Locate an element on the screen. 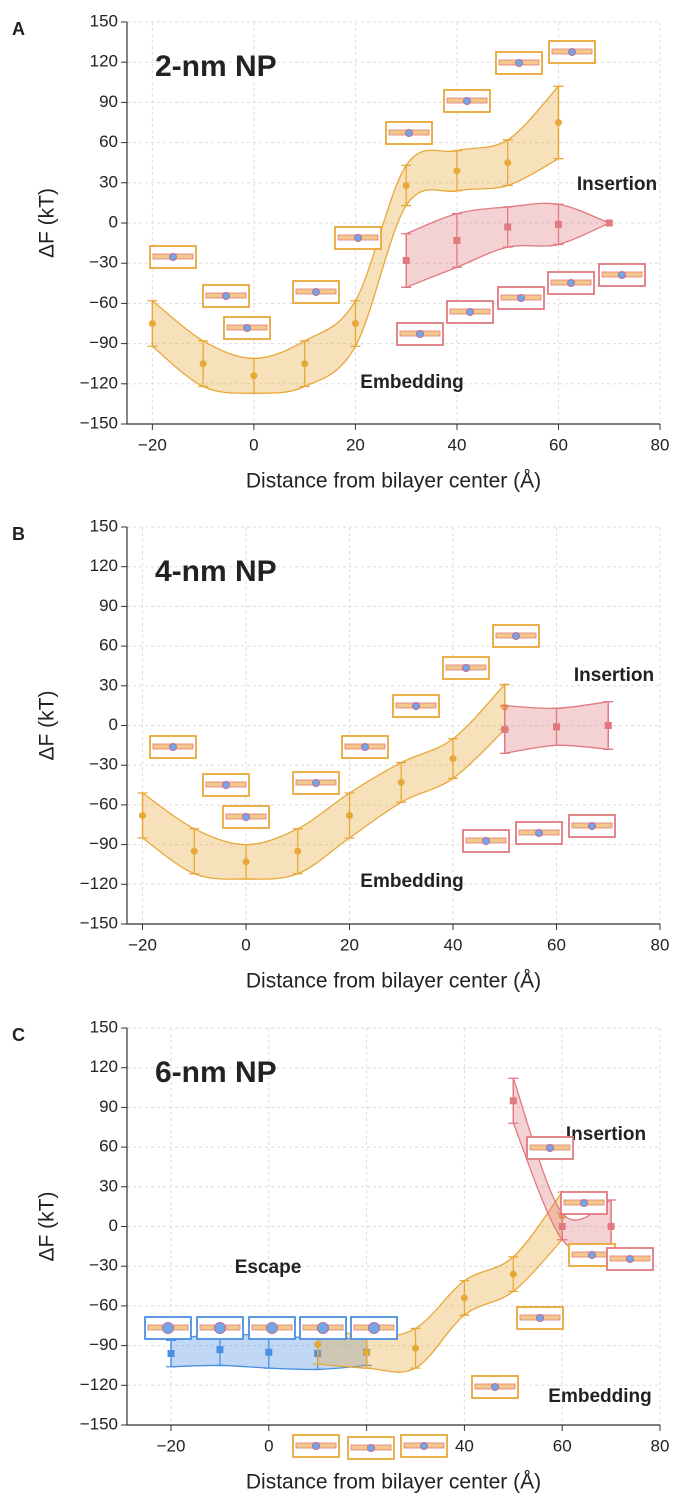  panel-title: 6-nm NP is located at coordinates (216, 1072).